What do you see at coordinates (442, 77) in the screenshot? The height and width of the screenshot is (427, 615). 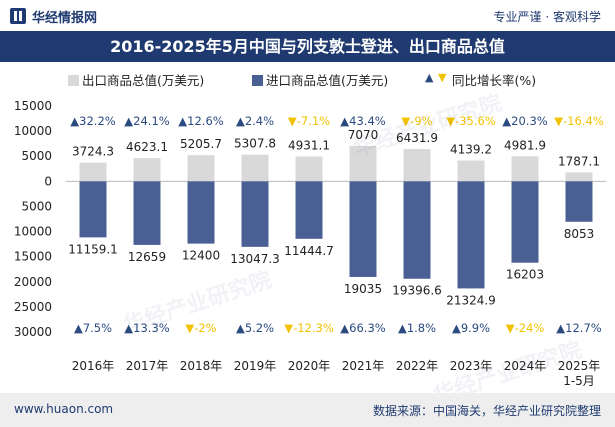 I see `legend-down-arrow-icon: ▼` at bounding box center [442, 77].